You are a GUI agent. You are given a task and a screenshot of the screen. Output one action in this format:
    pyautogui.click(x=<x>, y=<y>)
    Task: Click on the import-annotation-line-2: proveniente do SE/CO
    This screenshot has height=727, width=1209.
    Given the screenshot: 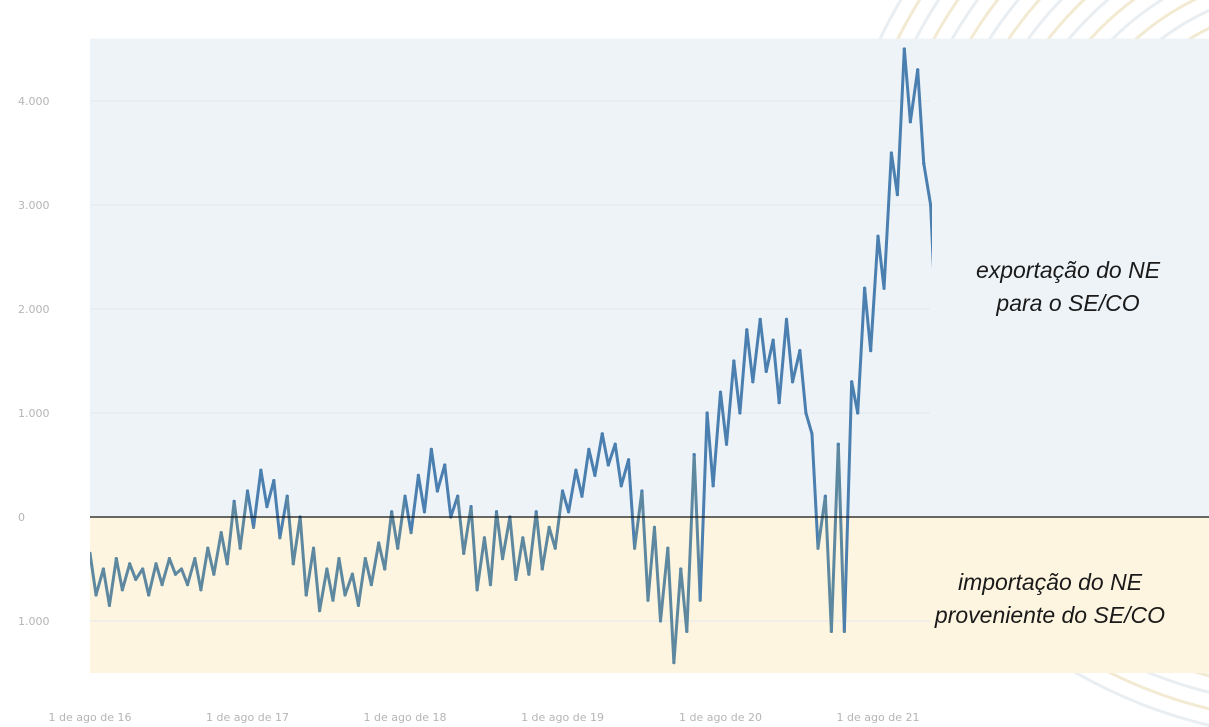 What is the action you would take?
    pyautogui.click(x=1050, y=615)
    